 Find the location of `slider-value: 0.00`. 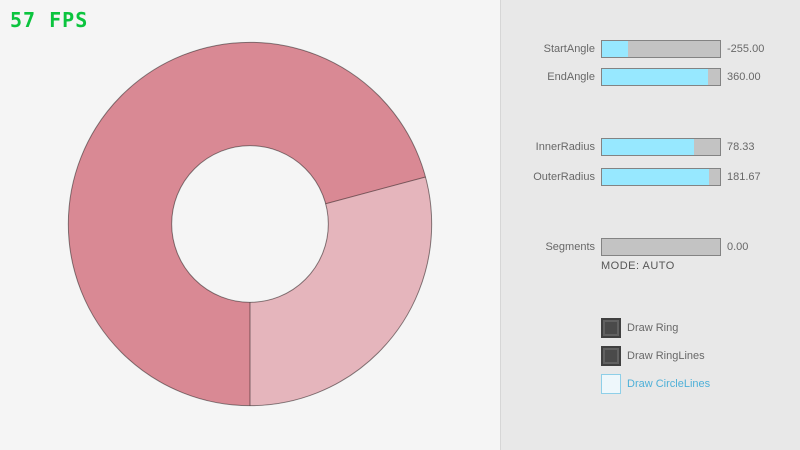

slider-value: 0.00 is located at coordinates (738, 247).